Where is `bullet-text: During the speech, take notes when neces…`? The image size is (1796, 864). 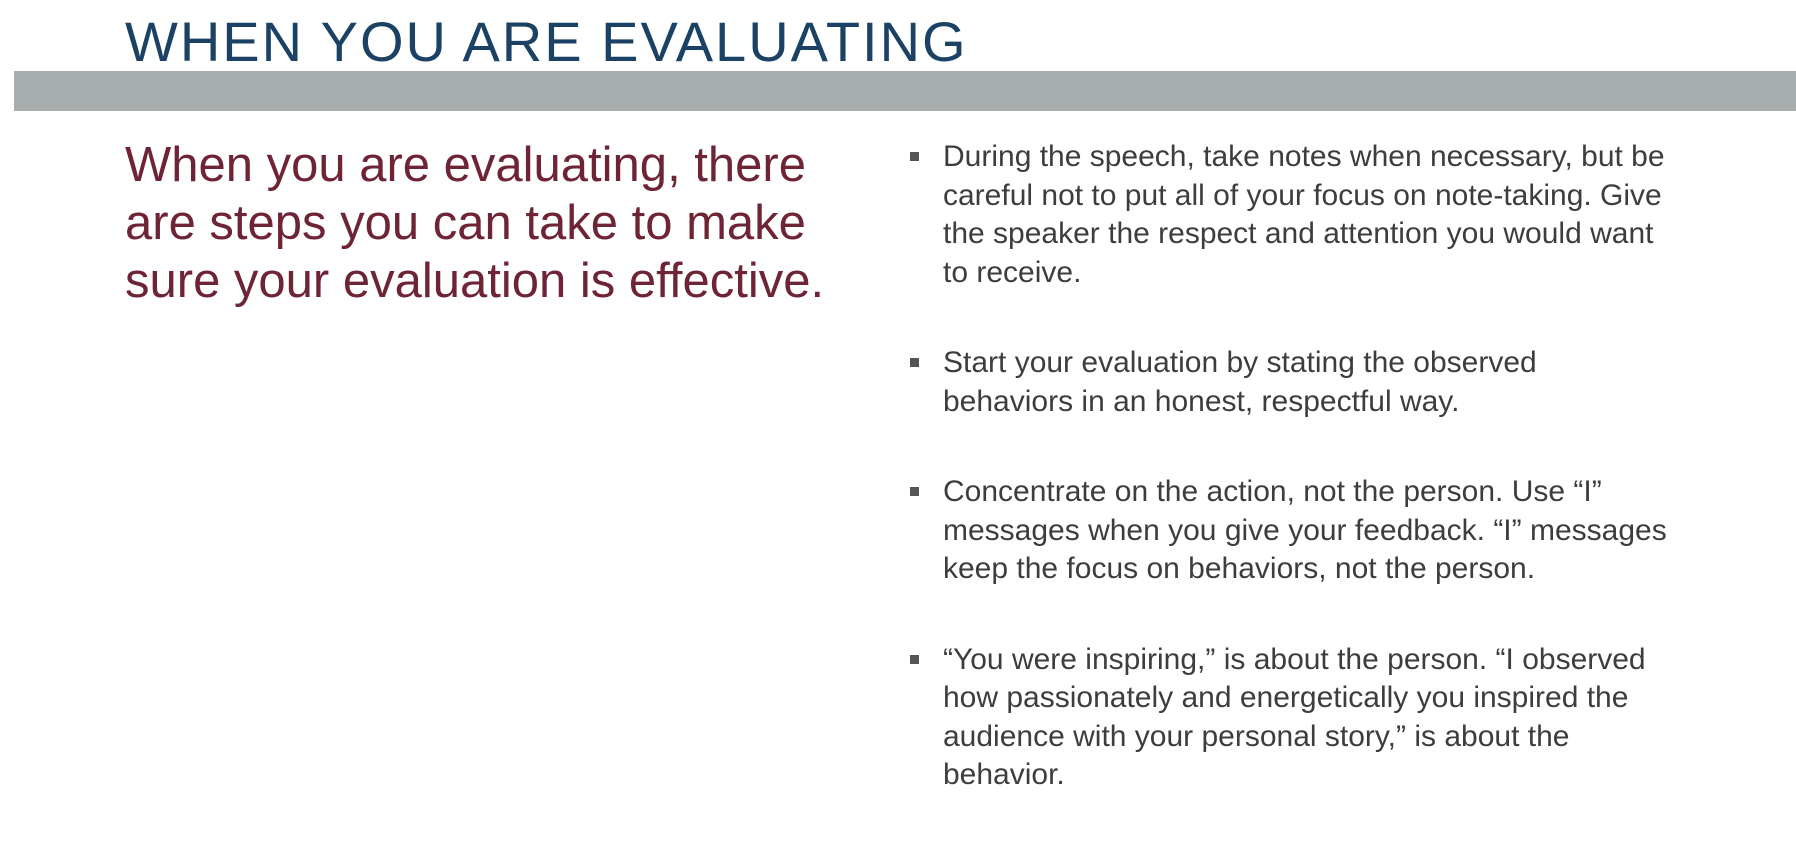
bullet-text: During the speech, take notes when neces… is located at coordinates (1304, 214).